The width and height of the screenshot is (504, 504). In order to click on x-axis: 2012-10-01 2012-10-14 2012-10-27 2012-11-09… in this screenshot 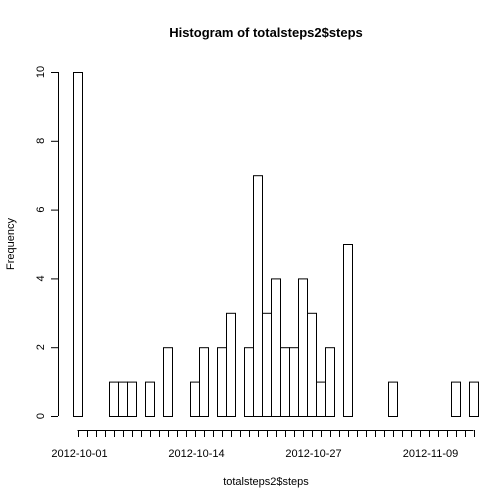, I will do `click(263, 445)`.